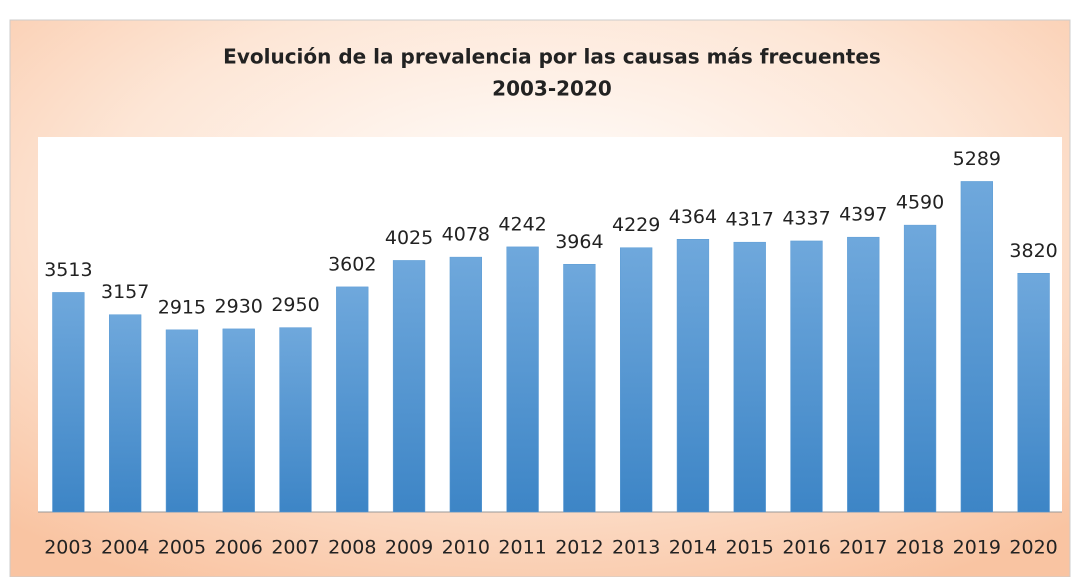 The height and width of the screenshot is (581, 1080). Describe the element at coordinates (920, 548) in the screenshot. I see `x-tick-label: 2018` at that location.